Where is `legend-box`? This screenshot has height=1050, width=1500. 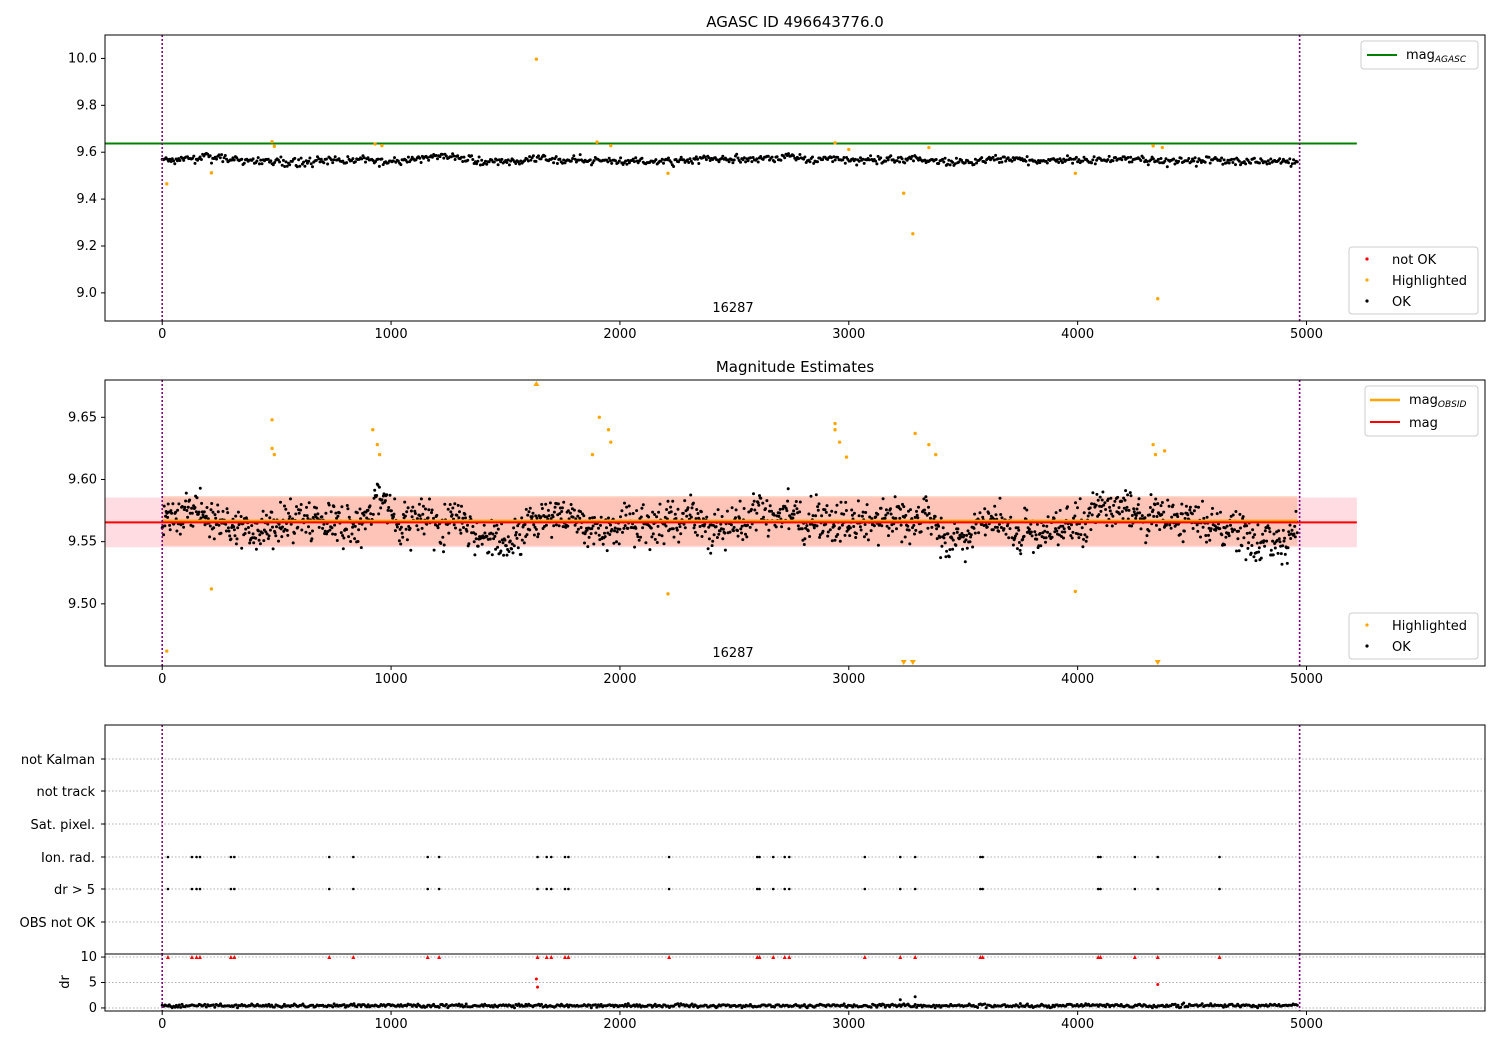 legend-box is located at coordinates (1419, 55).